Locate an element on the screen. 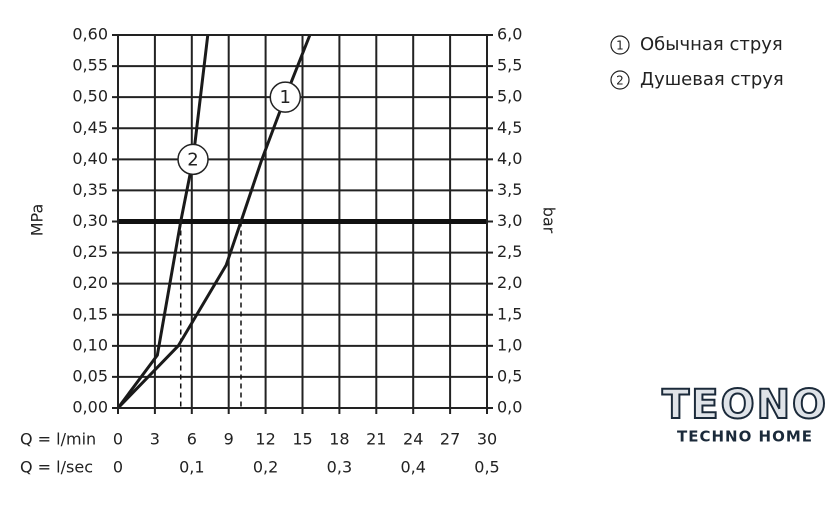 The width and height of the screenshot is (840, 506). legend-symbol-label: 2 is located at coordinates (620, 81).